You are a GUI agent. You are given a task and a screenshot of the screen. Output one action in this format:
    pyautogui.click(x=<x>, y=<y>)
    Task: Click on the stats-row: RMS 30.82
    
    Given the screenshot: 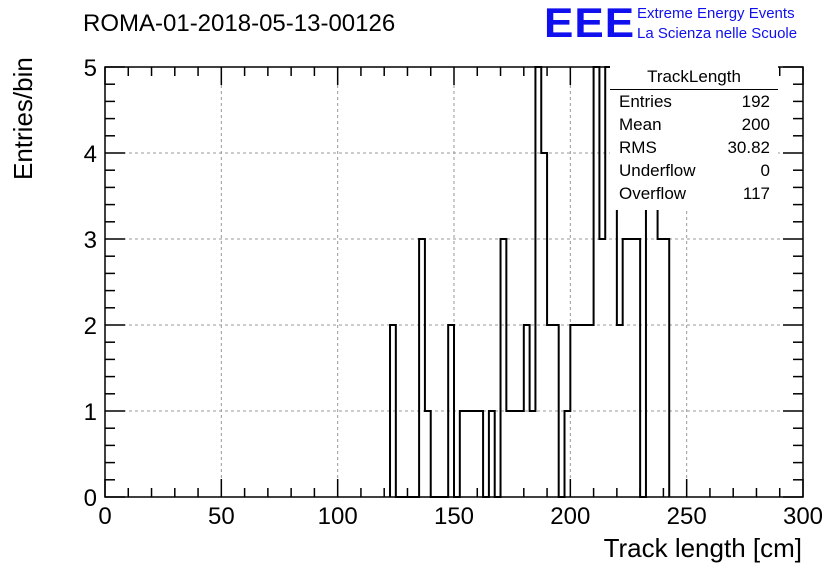 What is the action you would take?
    pyautogui.click(x=694, y=147)
    